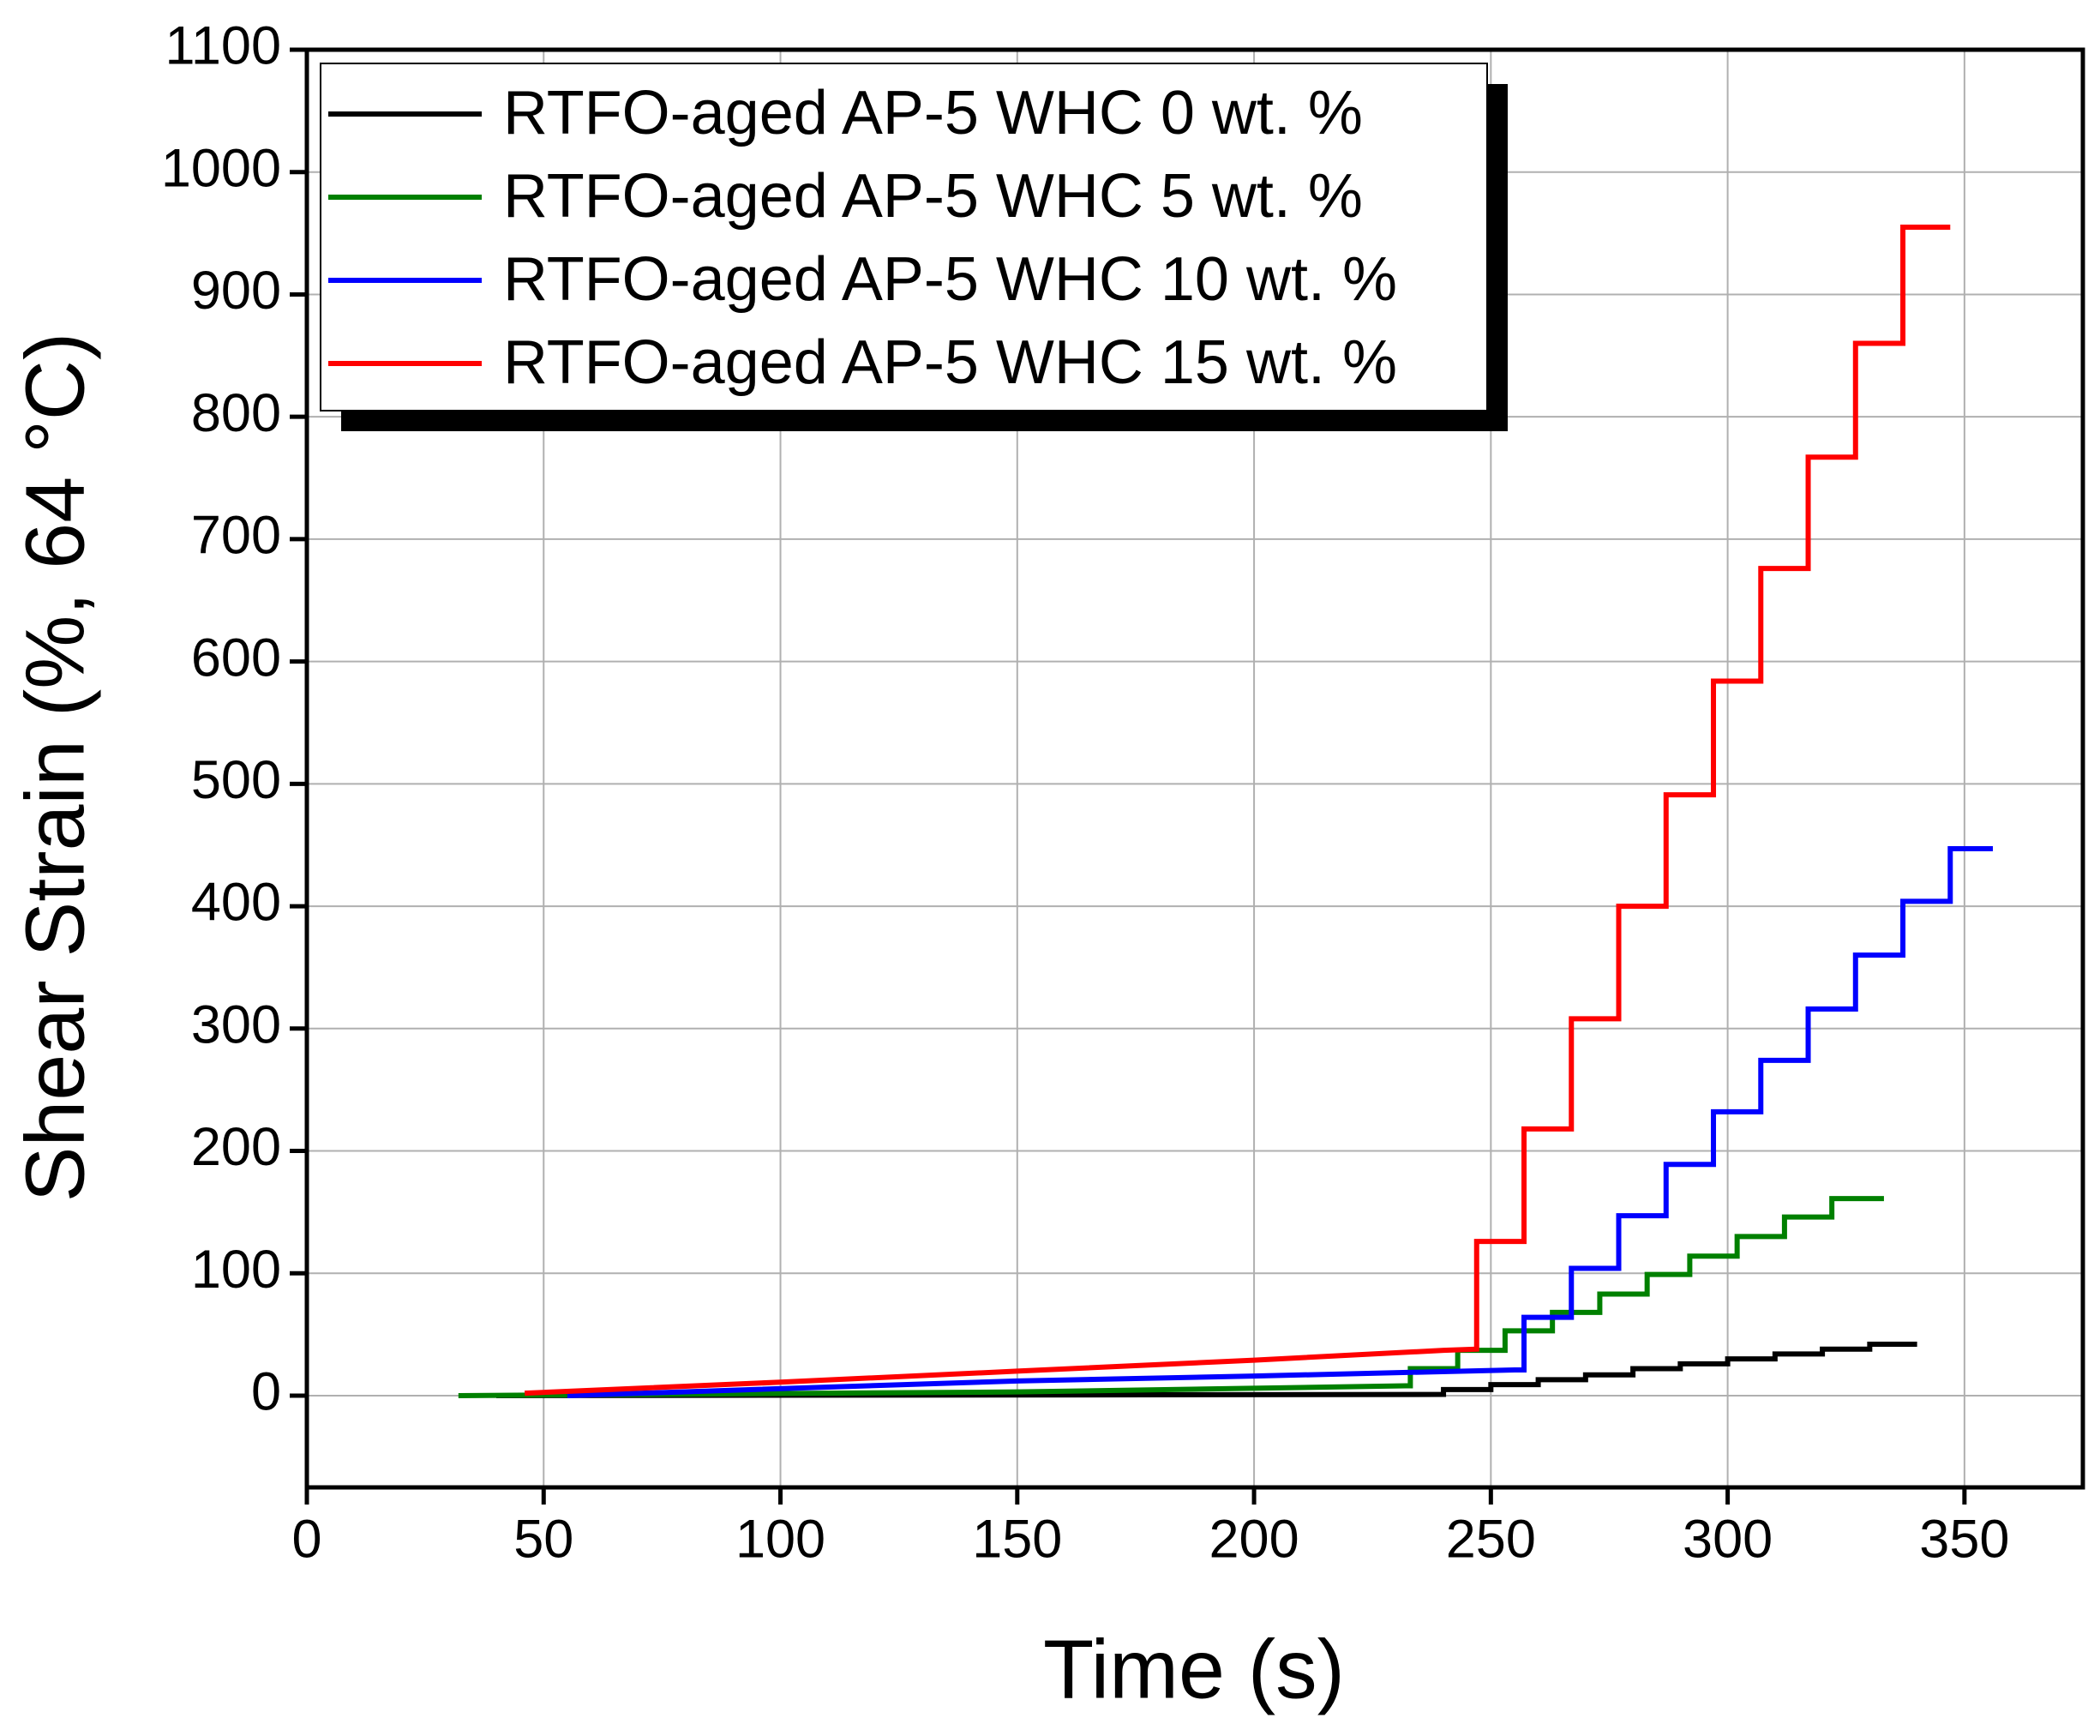  Describe the element at coordinates (55, 768) in the screenshot. I see `y-axis-title: Shear Strain (%, 64 °C)` at that location.